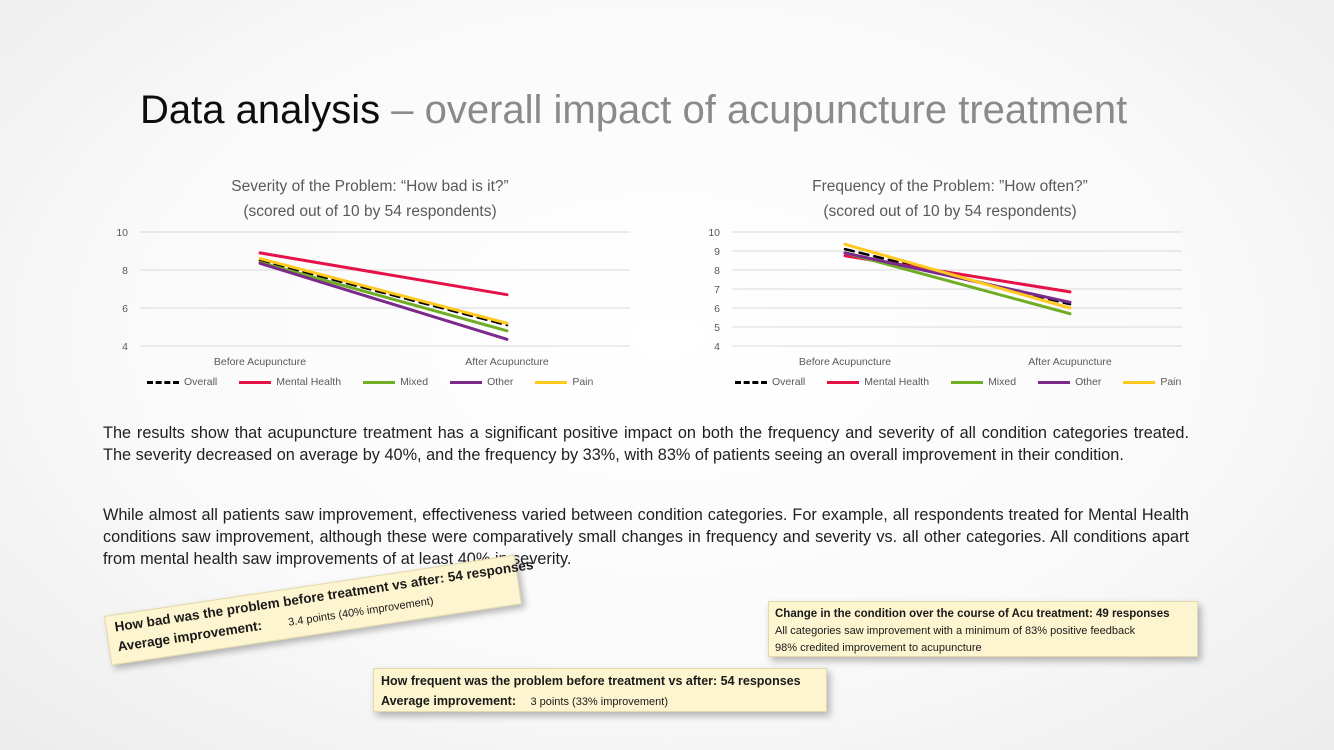 This screenshot has height=750, width=1334. I want to click on frequency-series-overall, so click(957, 276).